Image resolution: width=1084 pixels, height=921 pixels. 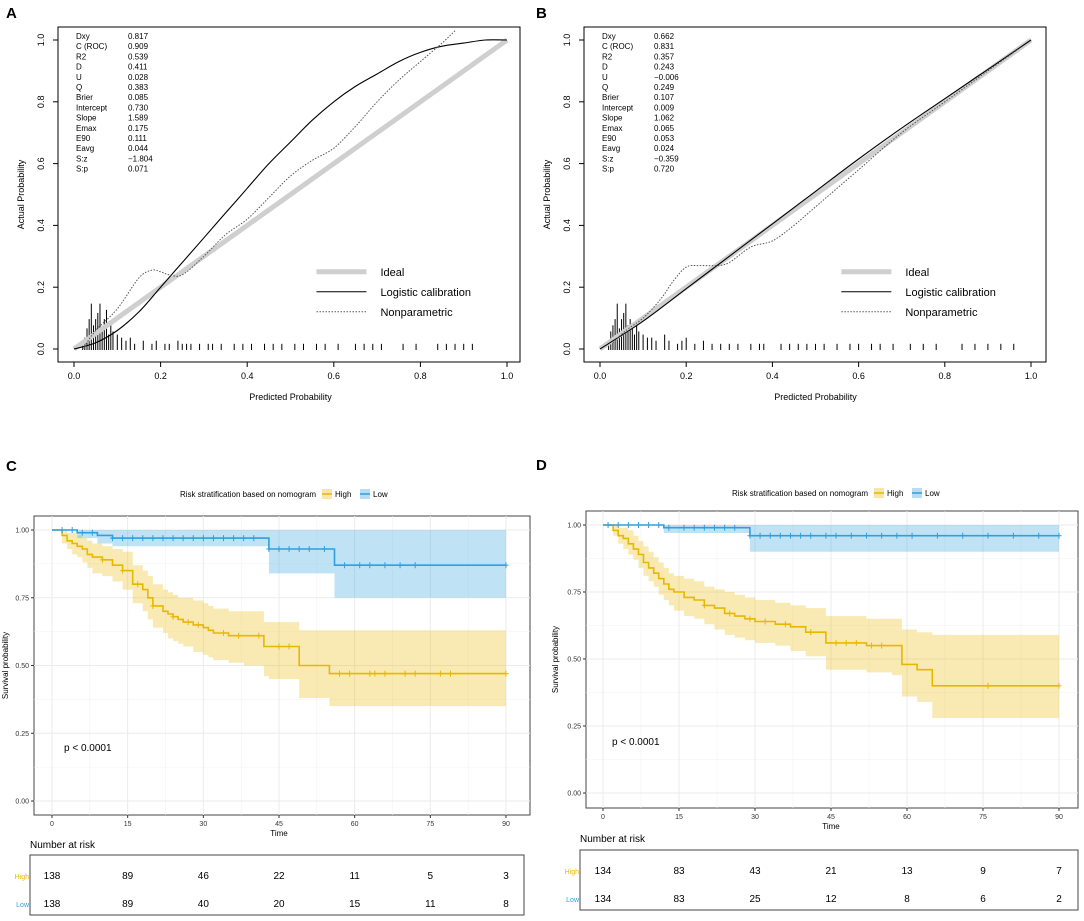 I want to click on x-tick-label: 0.2, so click(x=686, y=376).